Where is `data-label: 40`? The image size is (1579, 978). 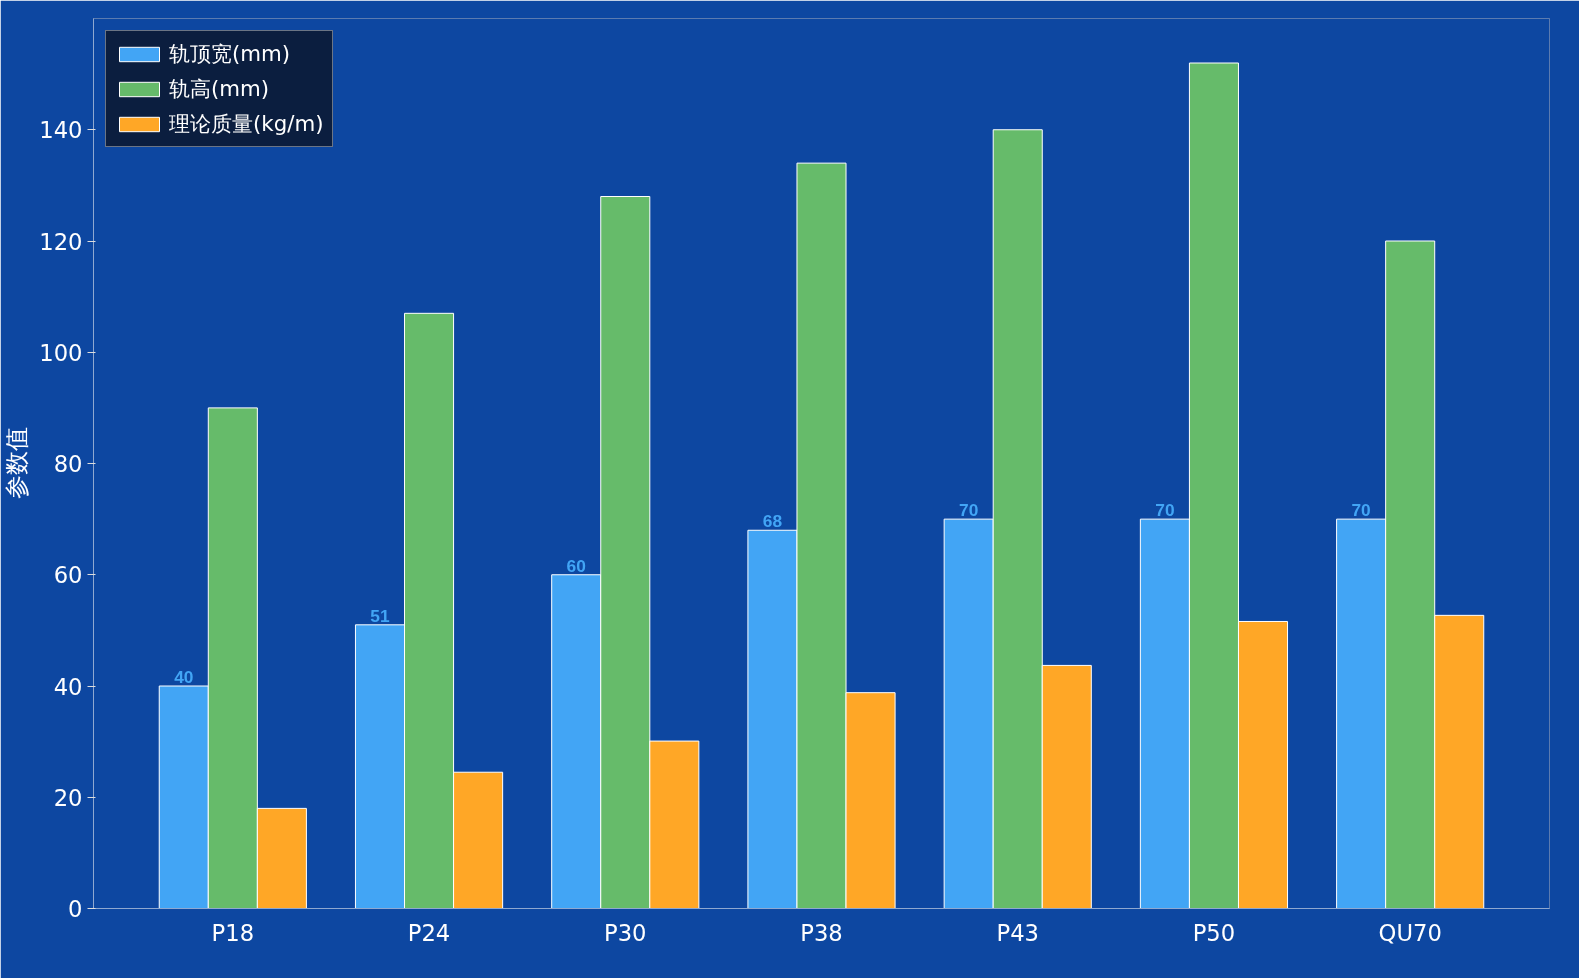 data-label: 40 is located at coordinates (184, 677).